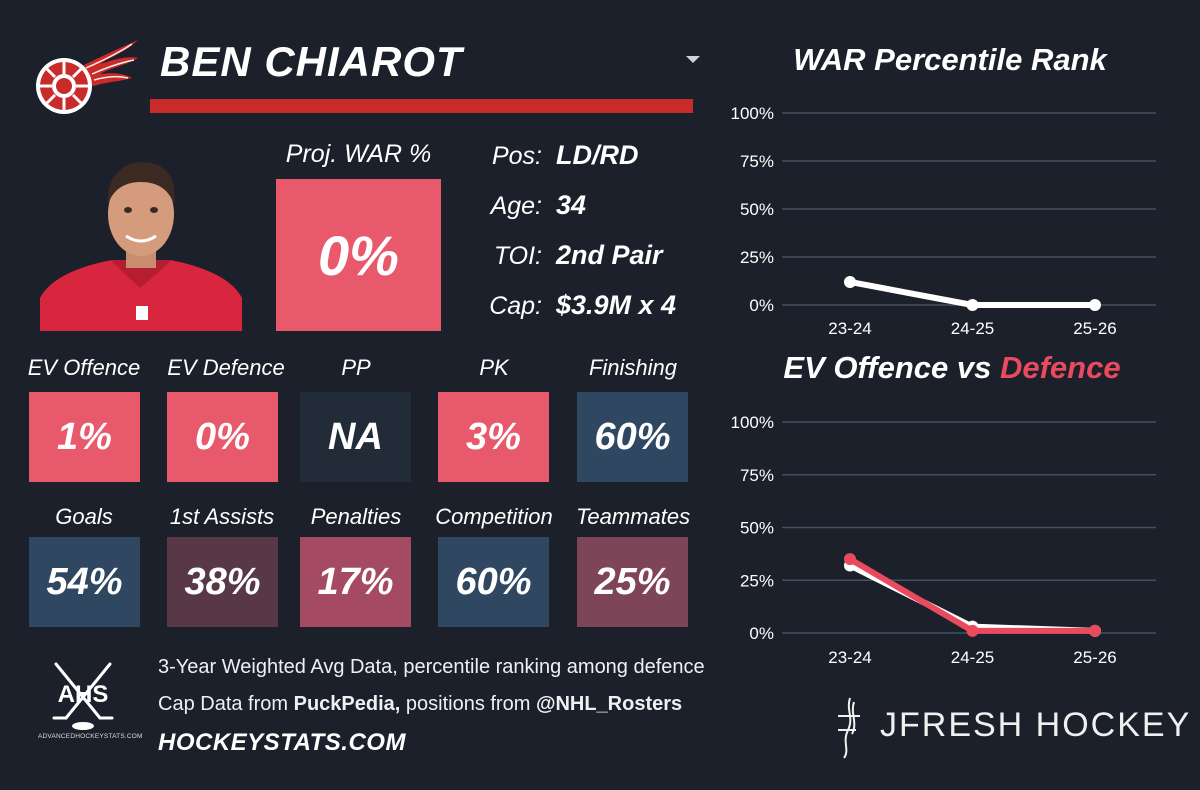 Image resolution: width=1200 pixels, height=790 pixels. I want to click on footer-handle: @NHL_Rosters, so click(609, 704).